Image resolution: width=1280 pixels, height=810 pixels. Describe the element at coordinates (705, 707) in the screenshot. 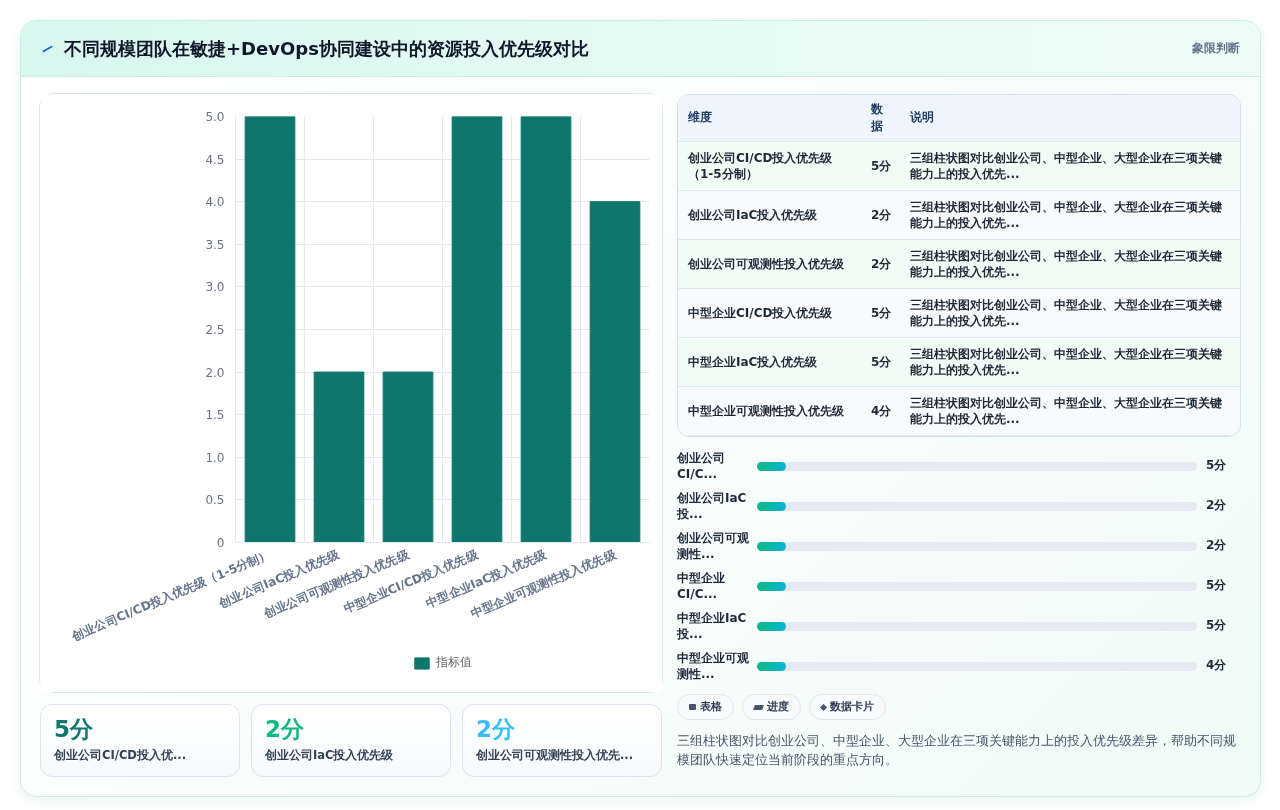

I see `text: 表格` at that location.